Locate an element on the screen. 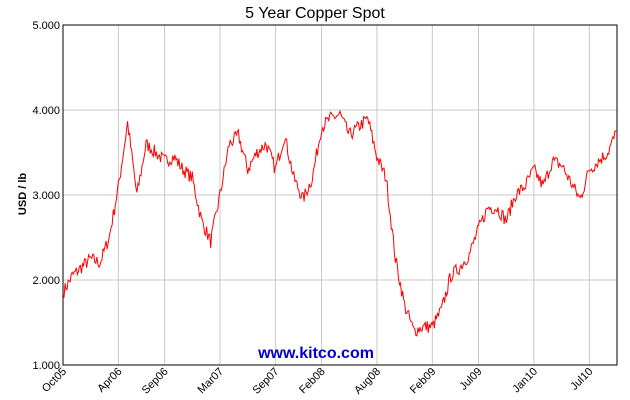 This screenshot has width=630, height=400. x-tick-label: Jul09 is located at coordinates (471, 379).